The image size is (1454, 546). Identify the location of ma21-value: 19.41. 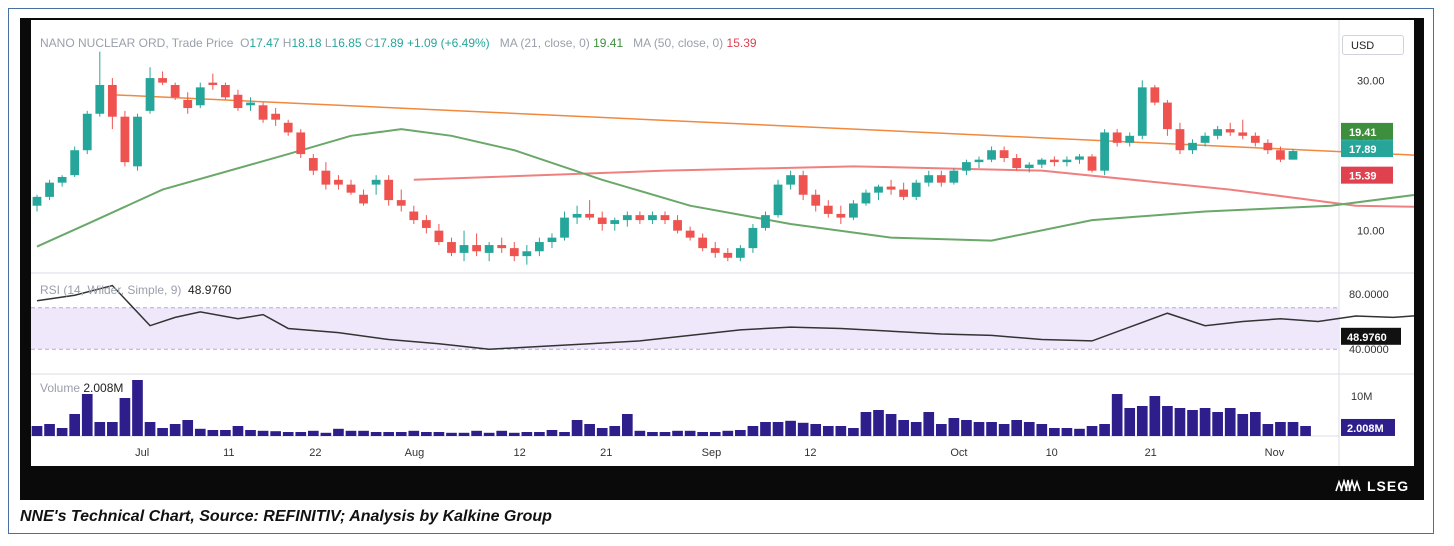
(608, 43).